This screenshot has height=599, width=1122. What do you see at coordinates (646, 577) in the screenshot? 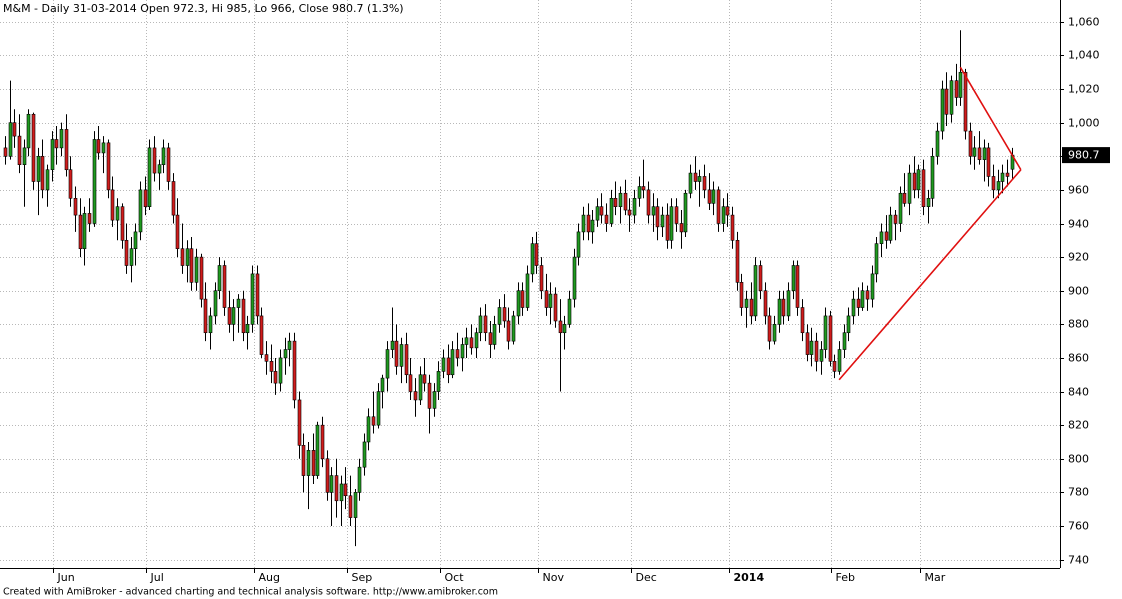
I see `x-tick-label: Dec` at bounding box center [646, 577].